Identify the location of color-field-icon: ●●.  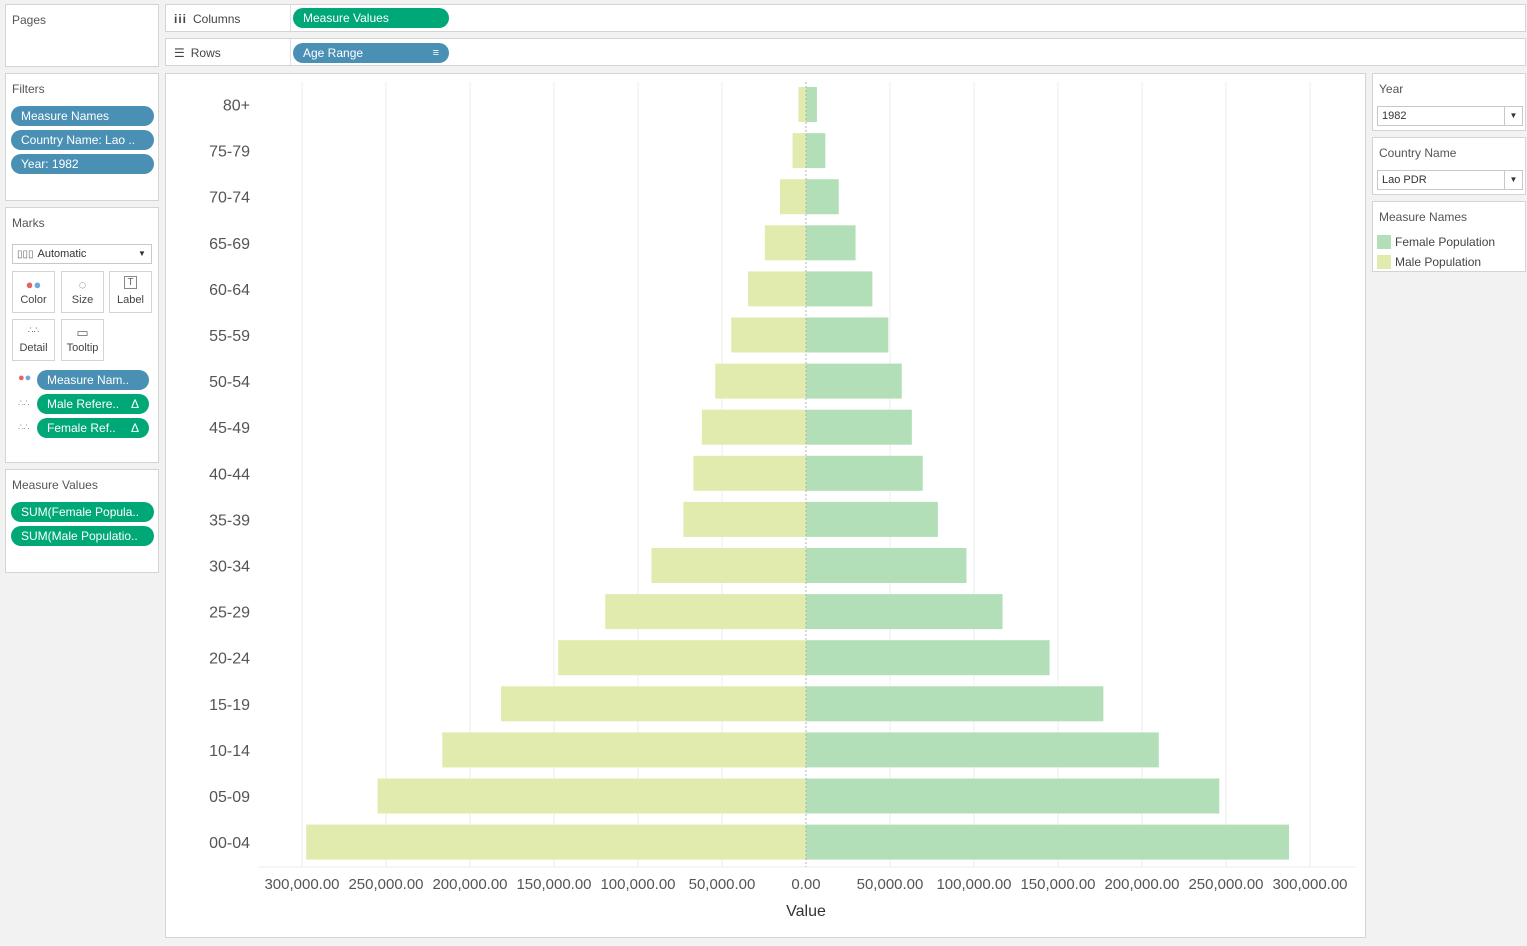
(25, 378).